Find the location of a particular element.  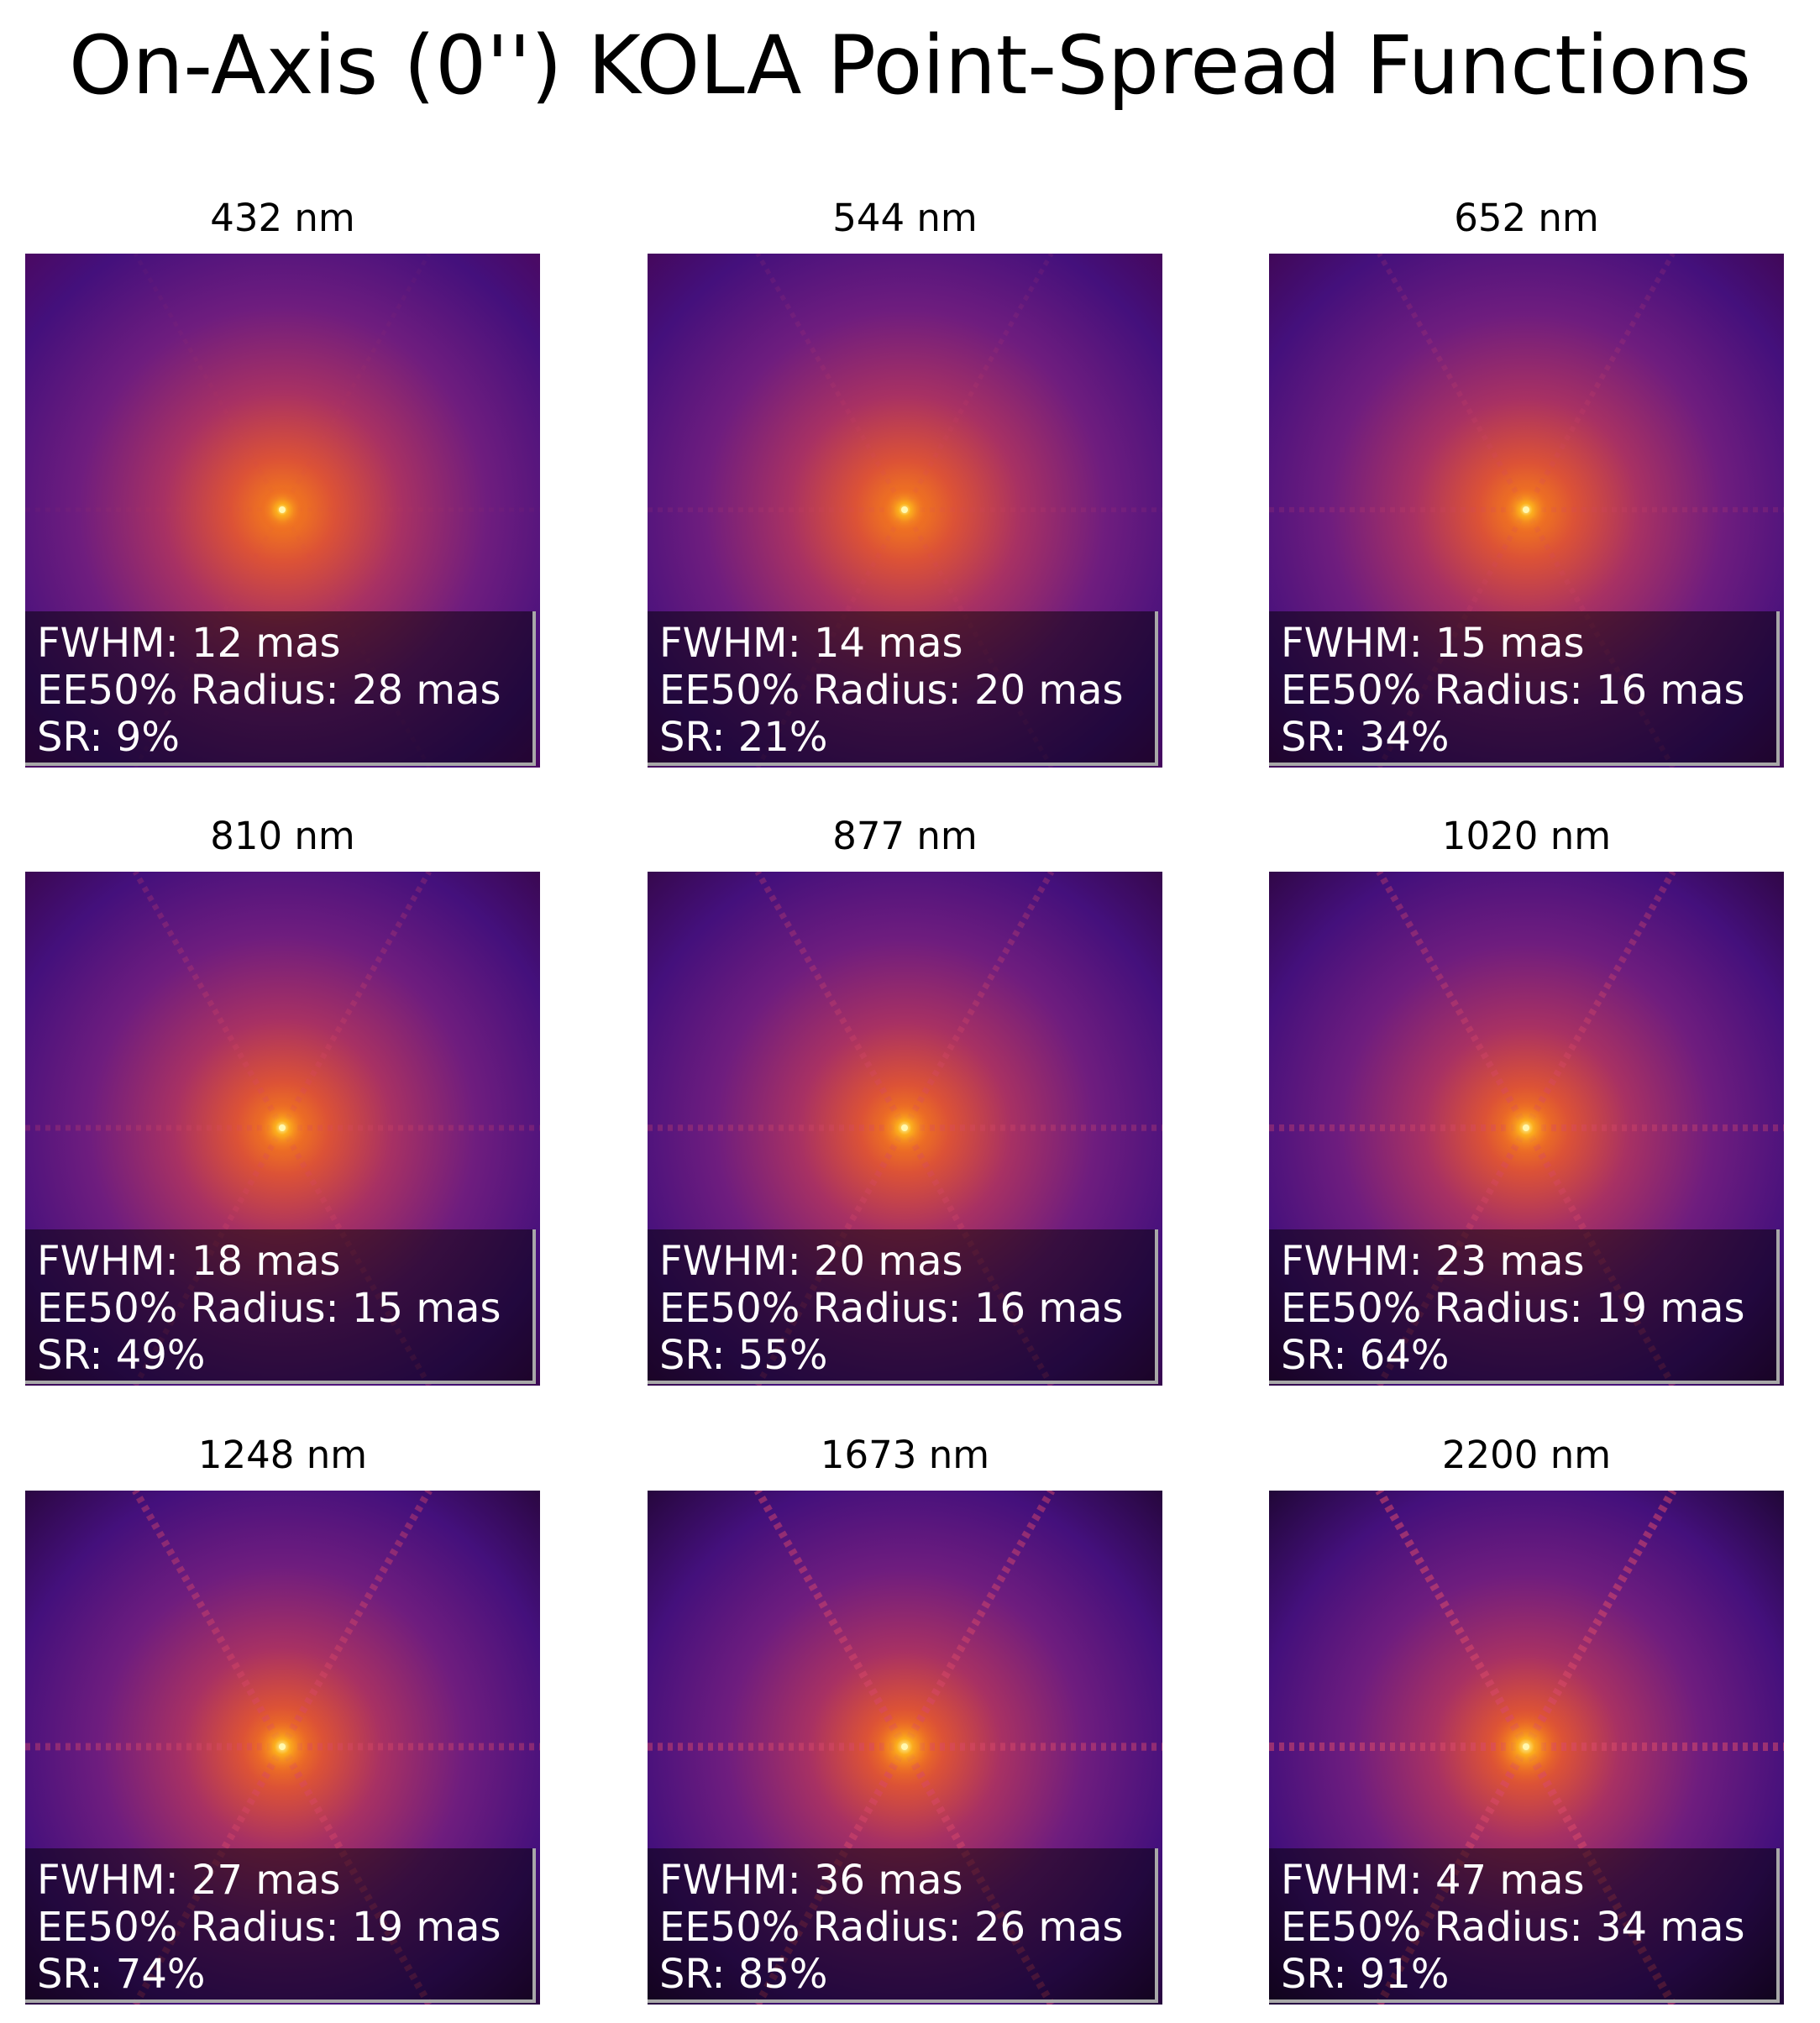

strehl-ratio-label: SR: 91% is located at coordinates (1365, 1974).